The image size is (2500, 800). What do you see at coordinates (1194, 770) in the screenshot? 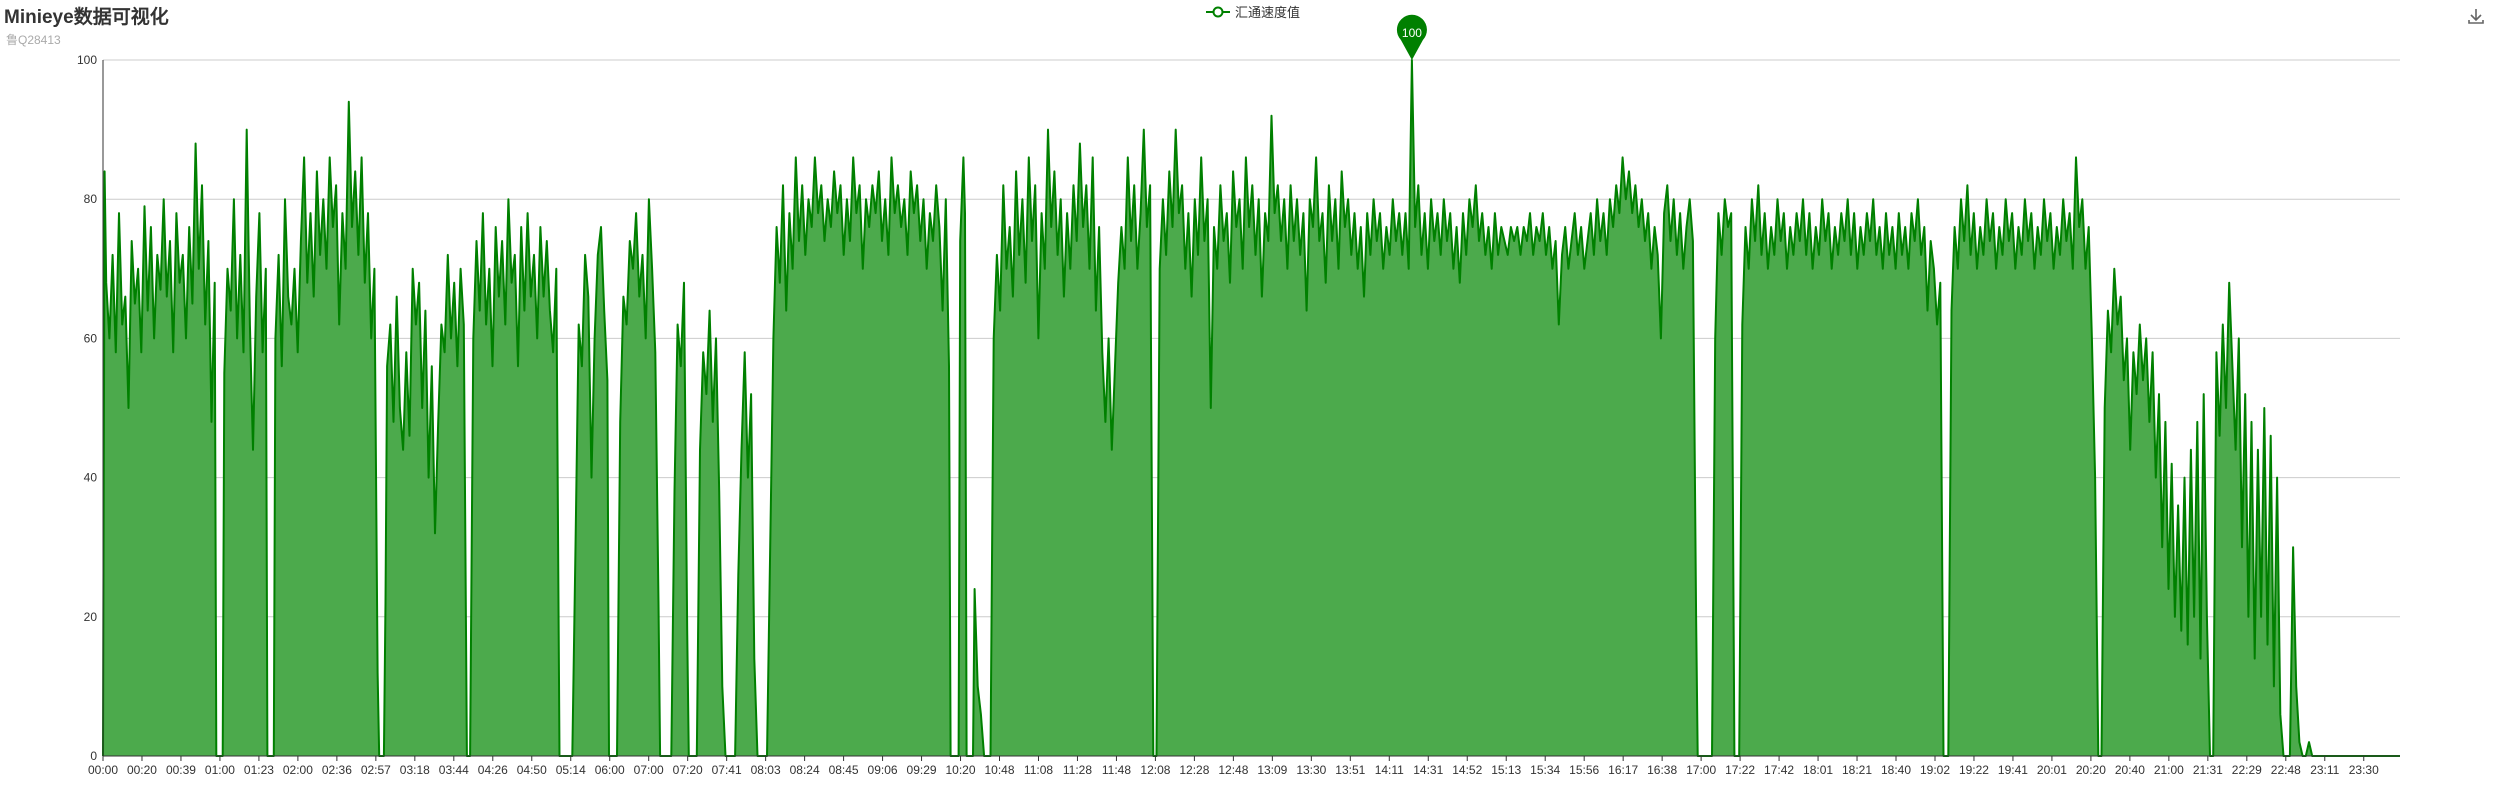
I see `x-tick-label: 12:28` at bounding box center [1194, 770].